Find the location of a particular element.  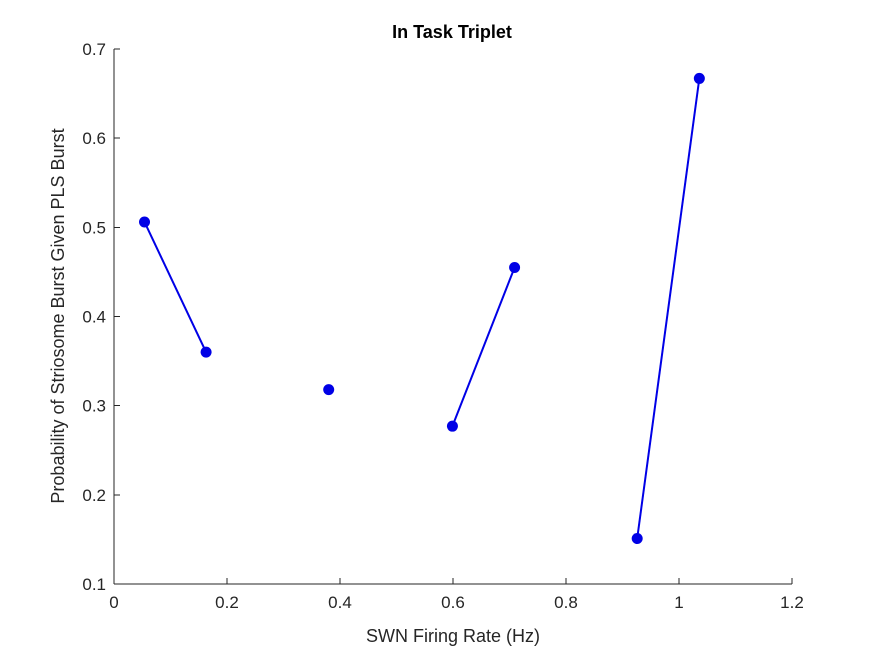

y-tick-label: 0.6 is located at coordinates (94, 138).